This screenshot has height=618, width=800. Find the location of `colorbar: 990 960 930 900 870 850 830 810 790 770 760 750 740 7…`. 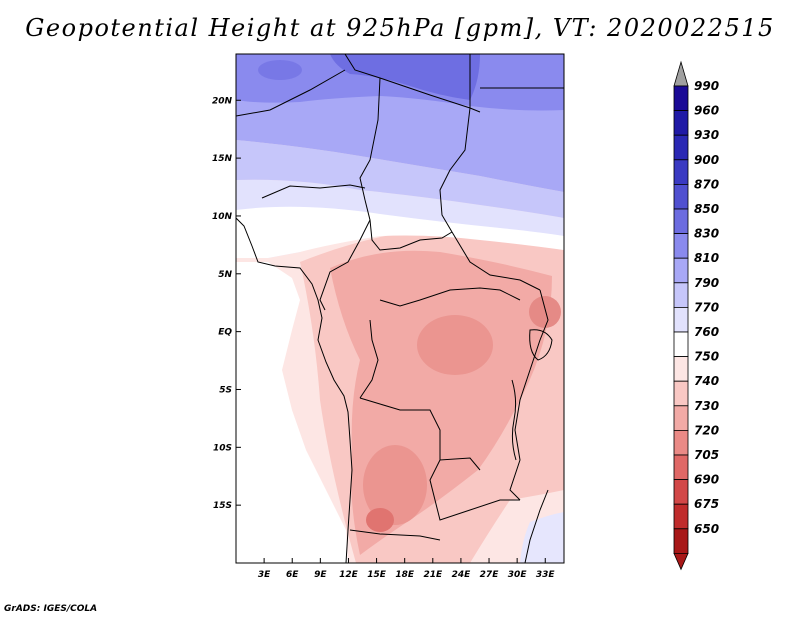

colorbar: 990 960 930 900 870 850 830 810 790 770 760 750 740 7… is located at coordinates (696, 315).